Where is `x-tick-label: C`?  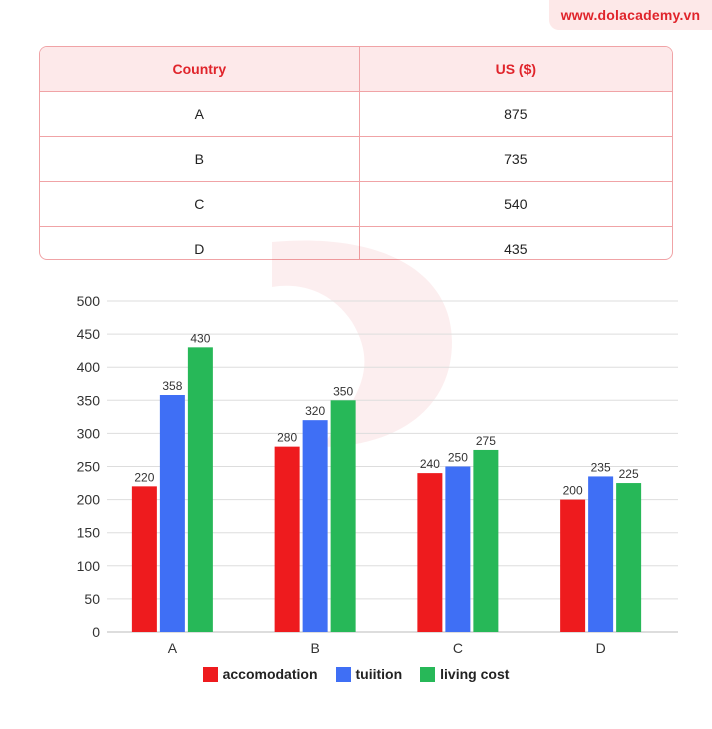
x-tick-label: C is located at coordinates (458, 648).